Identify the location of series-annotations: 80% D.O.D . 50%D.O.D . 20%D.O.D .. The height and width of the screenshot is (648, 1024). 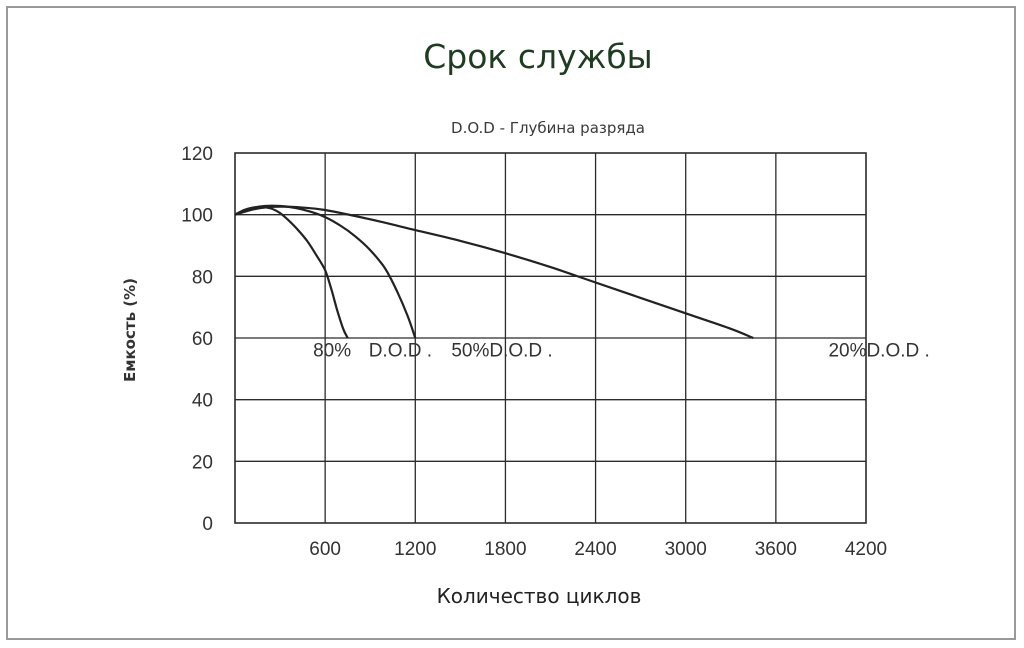
(621, 351).